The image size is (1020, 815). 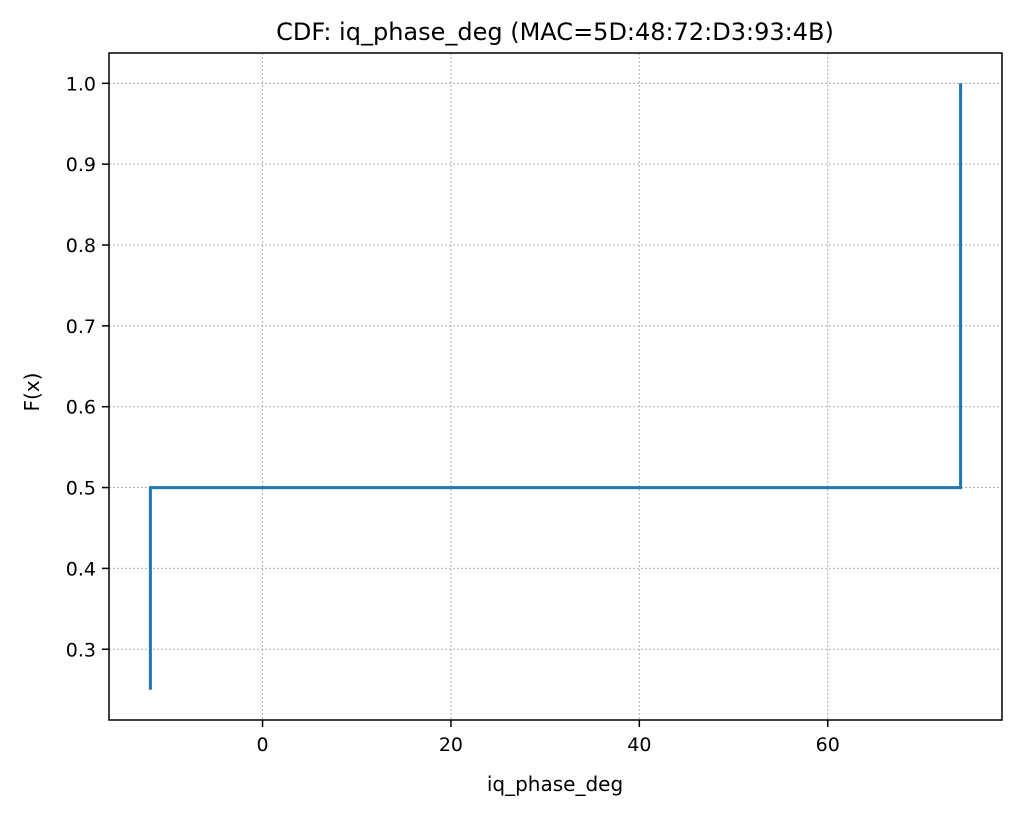 What do you see at coordinates (81, 165) in the screenshot?
I see `y-tick-label: 0.9` at bounding box center [81, 165].